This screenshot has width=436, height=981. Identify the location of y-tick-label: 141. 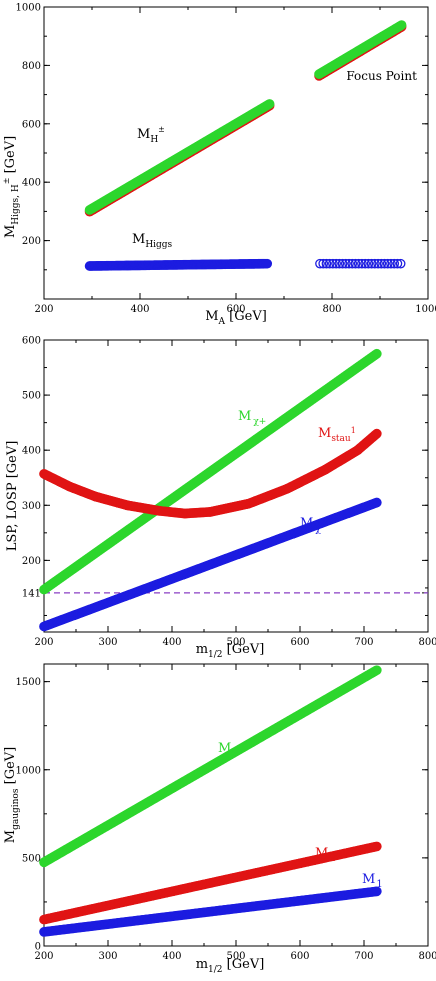
(31, 593).